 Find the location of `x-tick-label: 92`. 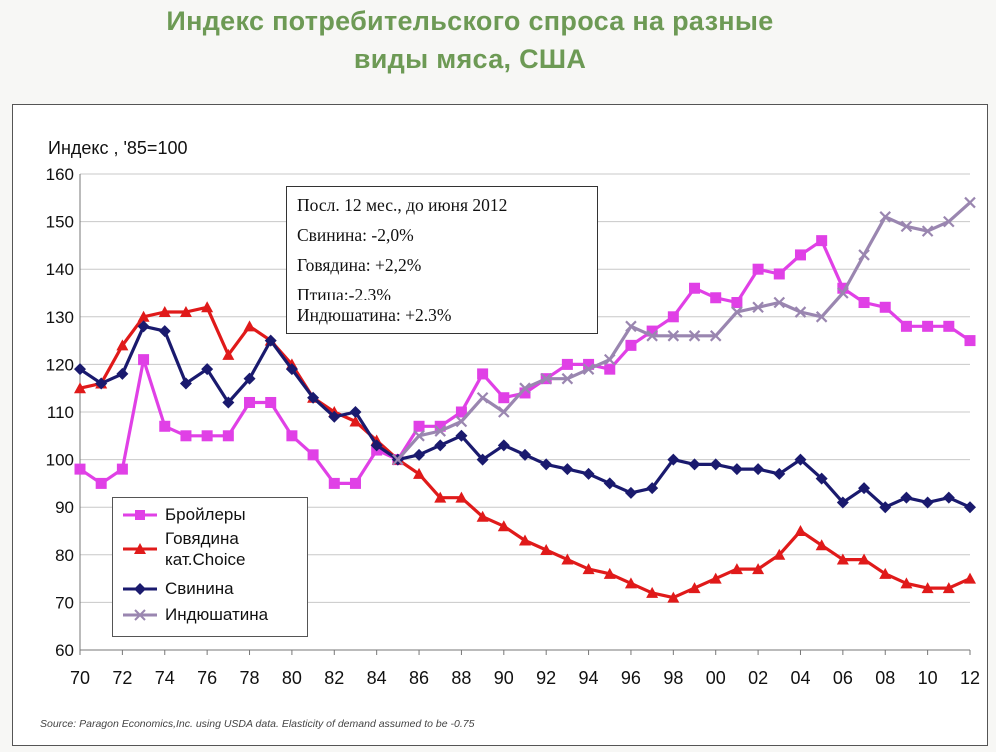

x-tick-label: 92 is located at coordinates (546, 678).